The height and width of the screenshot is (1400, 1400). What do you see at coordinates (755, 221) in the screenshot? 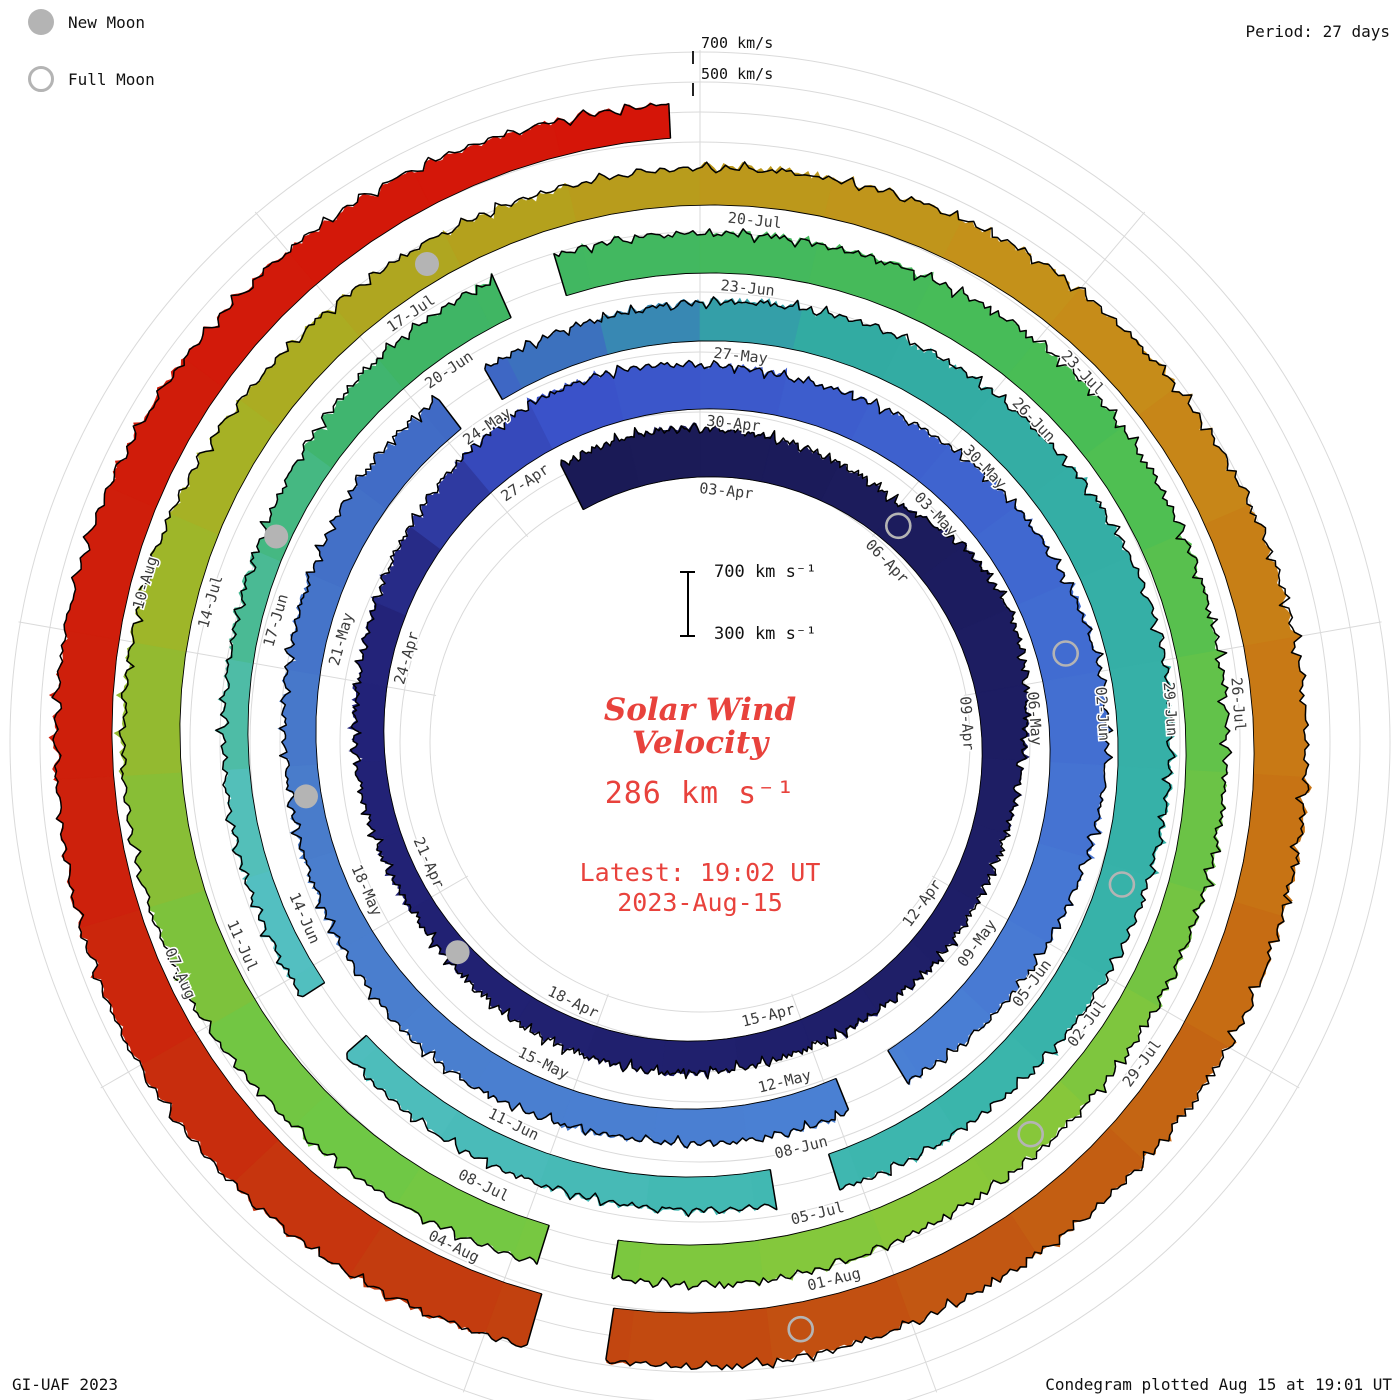
I see `date-label: 20-Jul` at bounding box center [755, 221].